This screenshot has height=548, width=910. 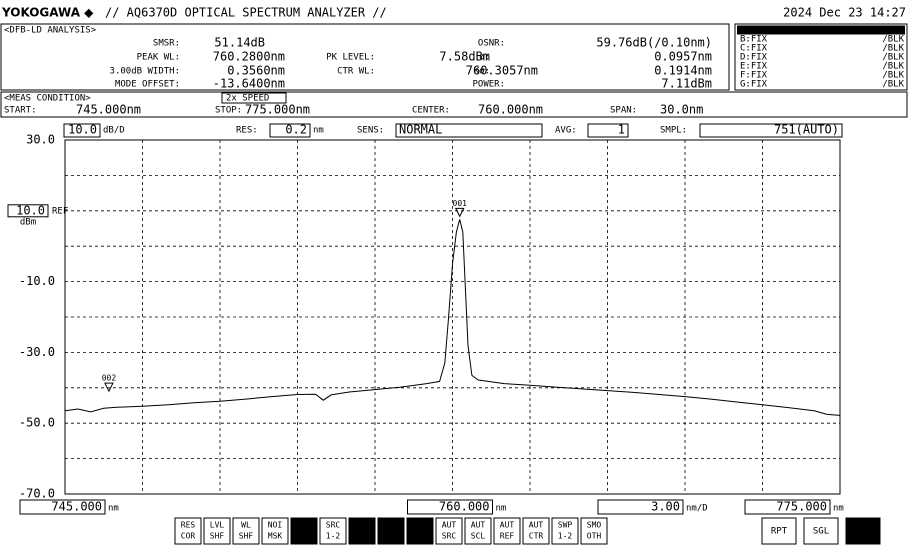 I want to click on button-label: SRC, so click(x=333, y=525).